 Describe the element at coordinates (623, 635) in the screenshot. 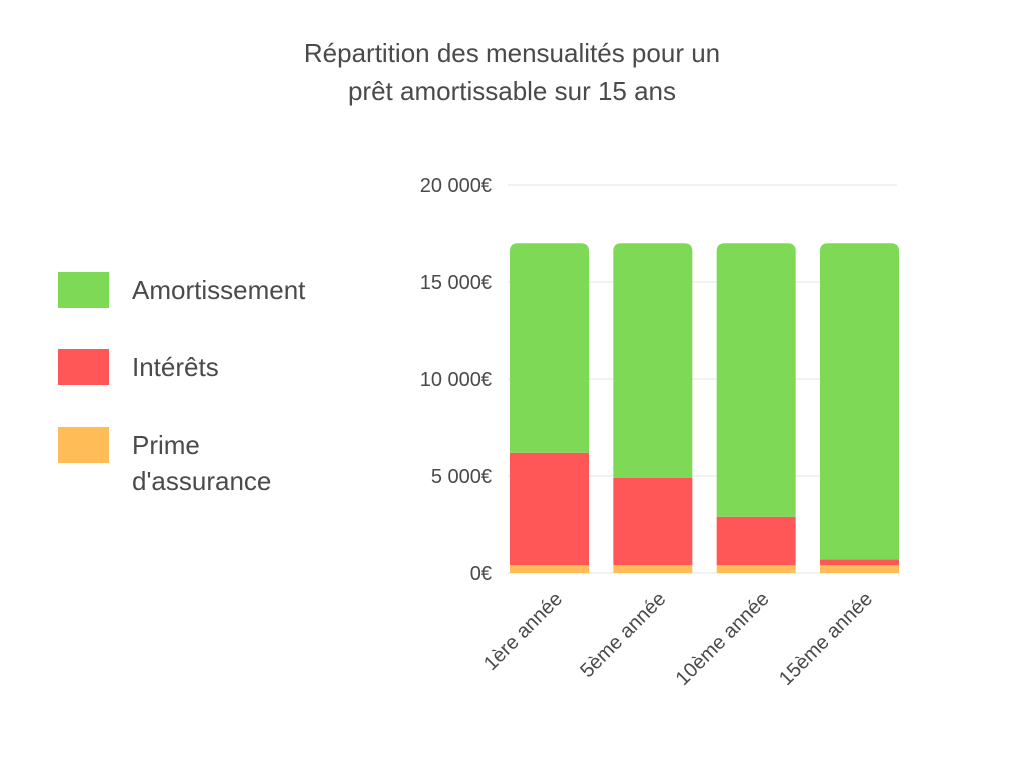

I see `x-category-label-1: 5ème année` at that location.